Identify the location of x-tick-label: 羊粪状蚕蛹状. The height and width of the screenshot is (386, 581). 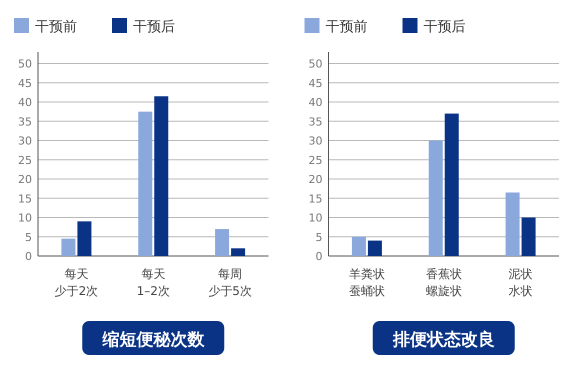
(366, 282).